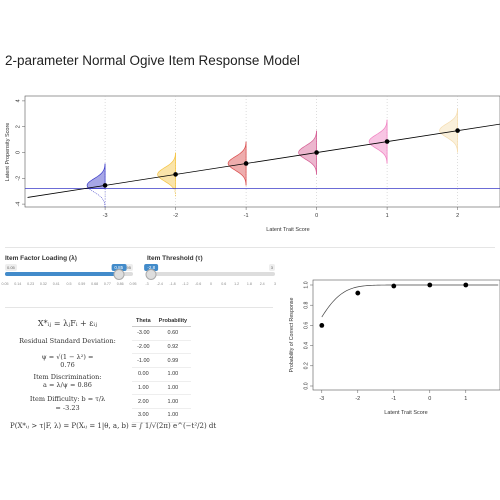  What do you see at coordinates (224, 284) in the screenshot?
I see `slider-tick-label: 0.6` at bounding box center [224, 284].